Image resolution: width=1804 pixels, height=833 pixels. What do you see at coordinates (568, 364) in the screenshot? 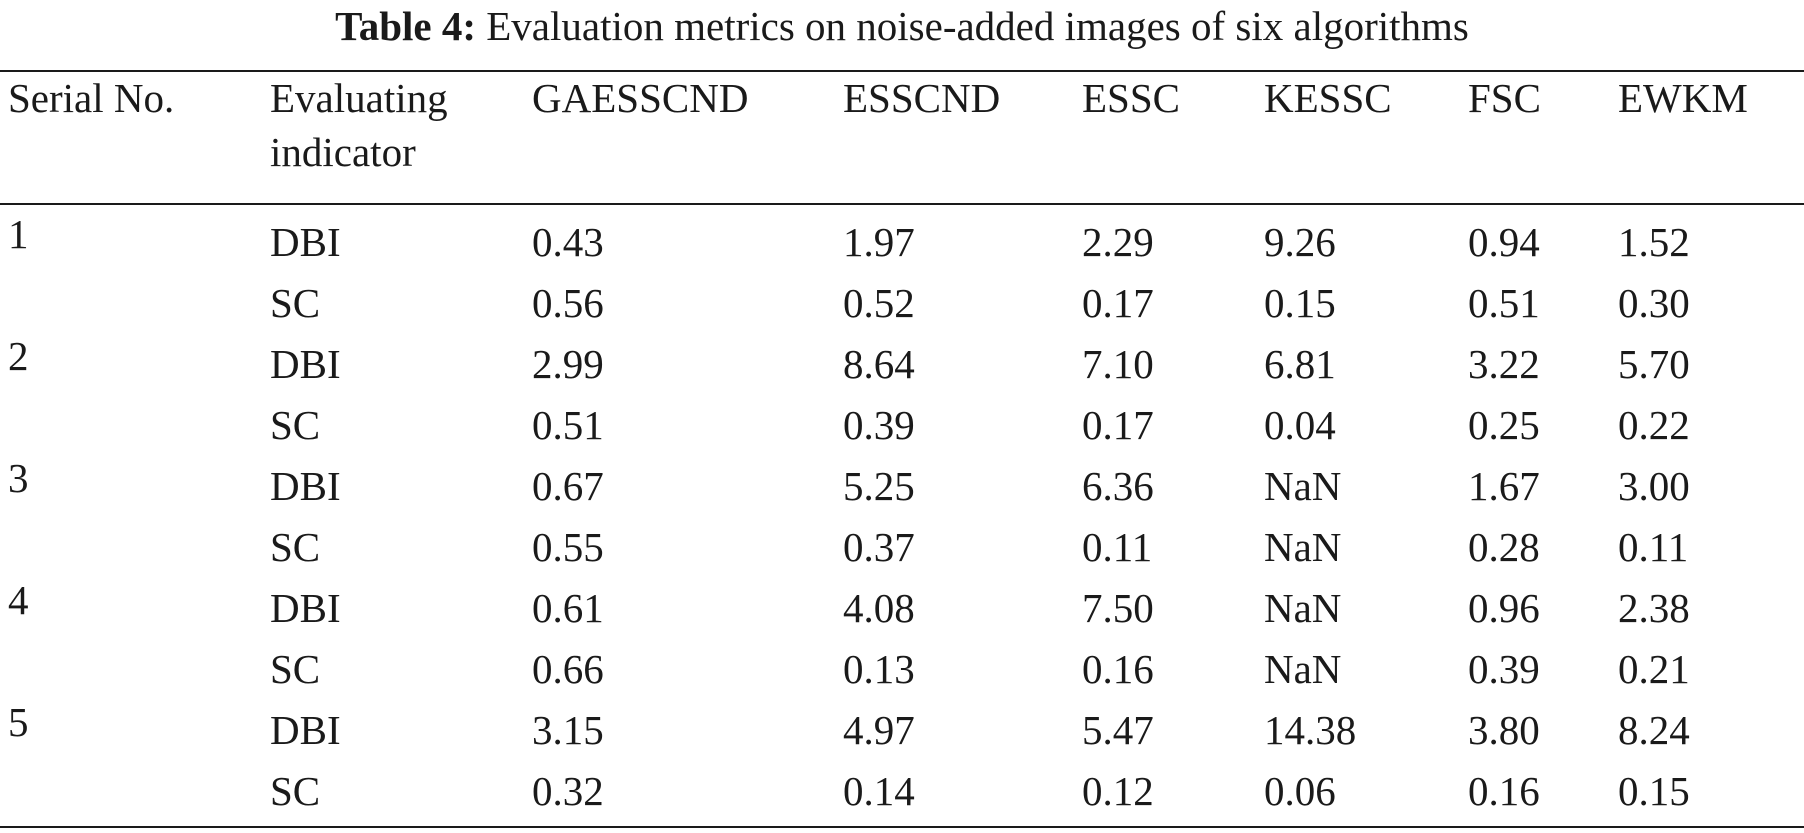
I see `cell-value: 2.99` at bounding box center [568, 364].